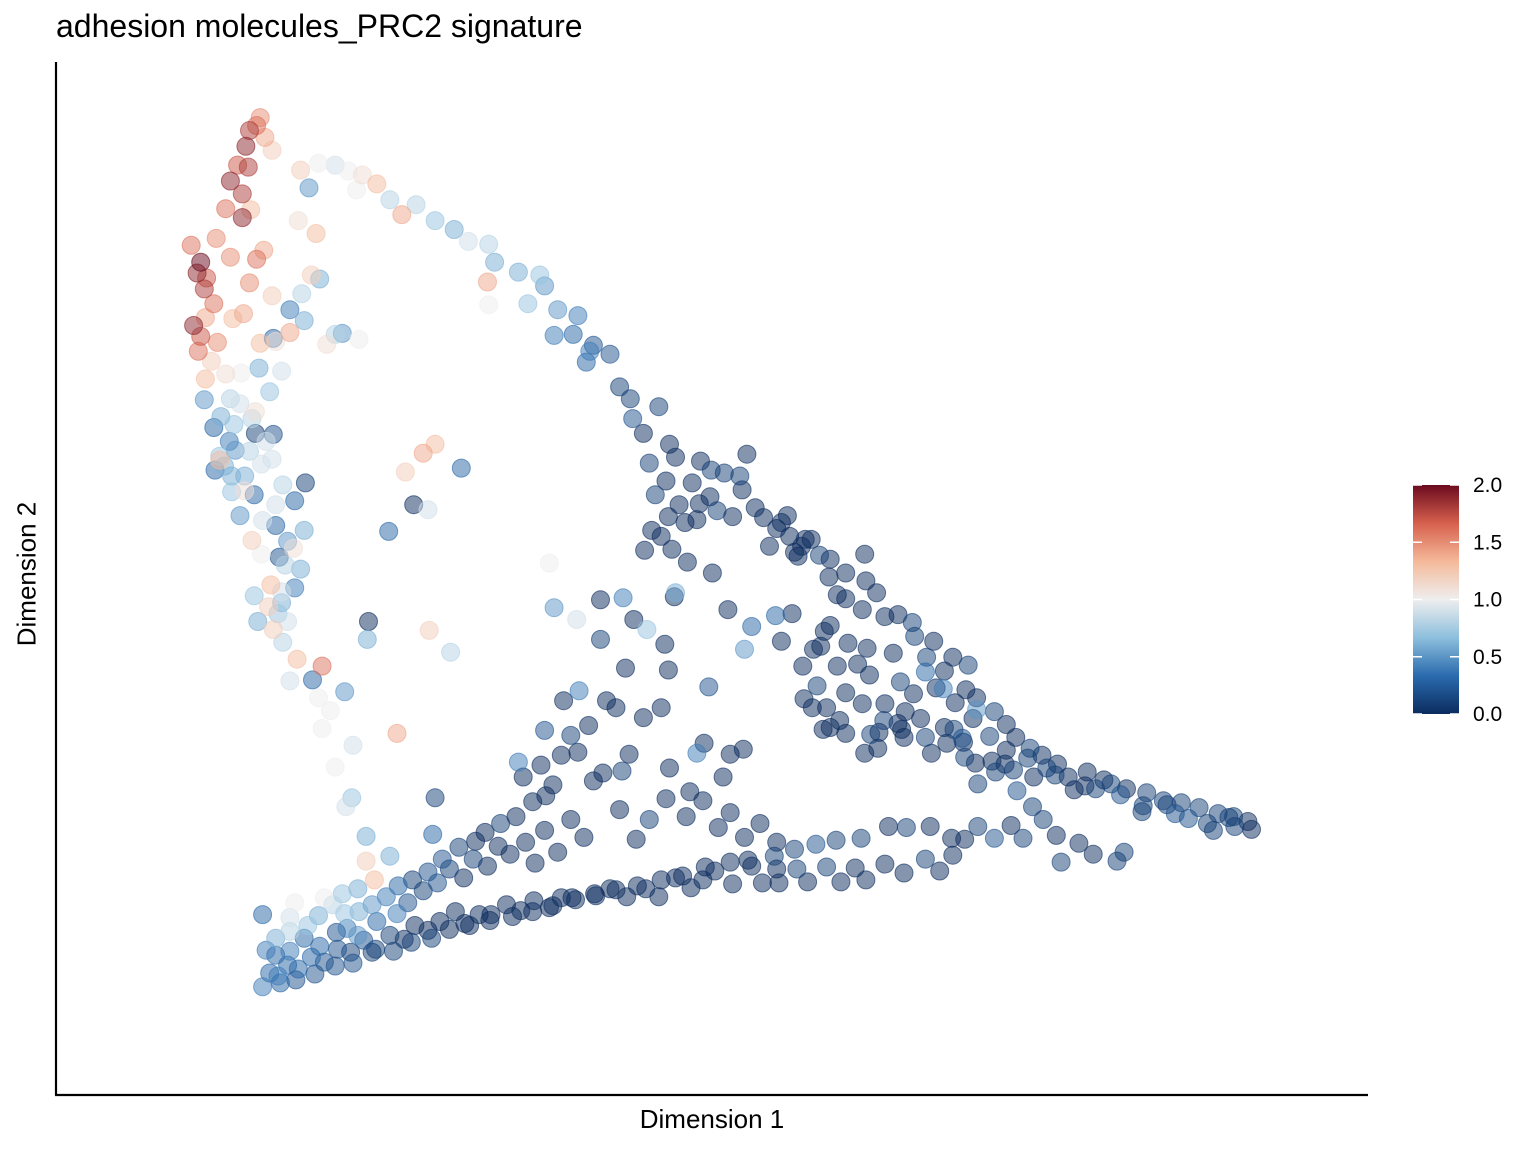  What do you see at coordinates (1487, 485) in the screenshot?
I see `colorbar-tick-label: 2.0` at bounding box center [1487, 485].